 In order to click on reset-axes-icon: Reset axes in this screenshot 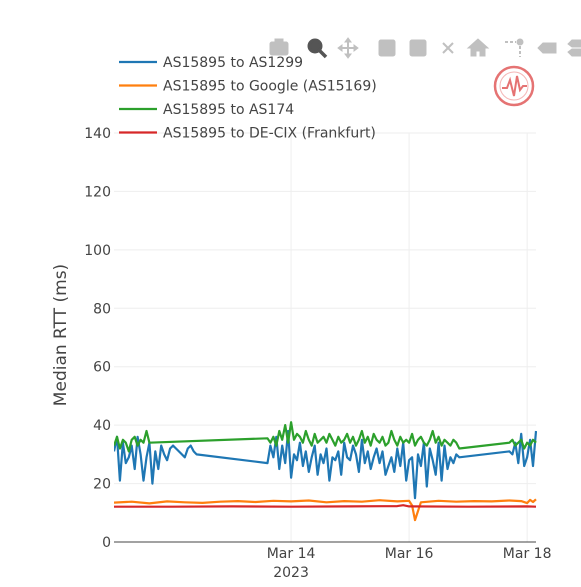, I will do `click(478, 47)`.